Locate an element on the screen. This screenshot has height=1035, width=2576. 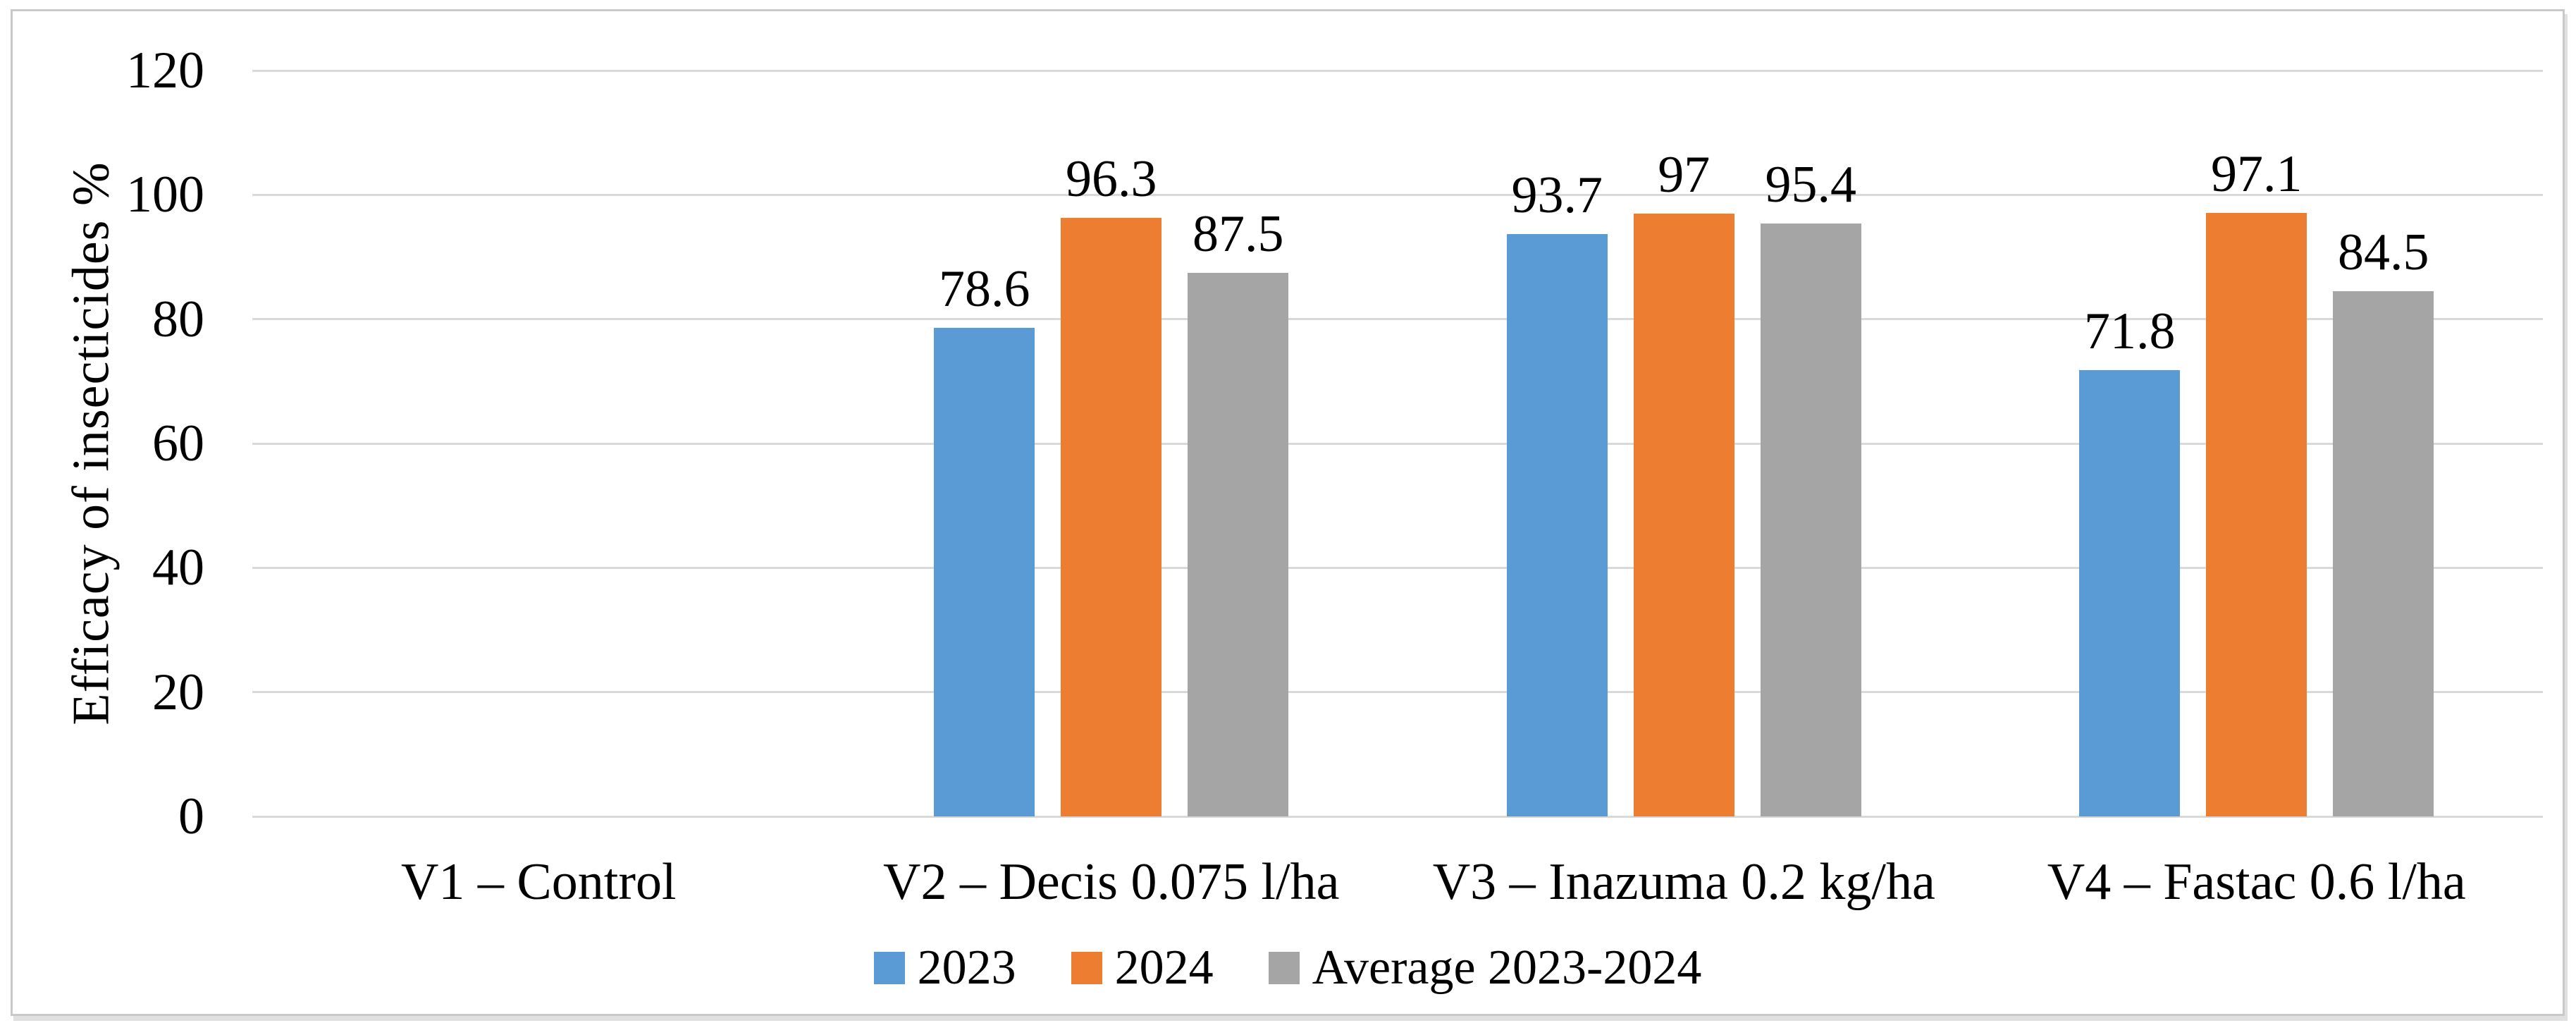
y-tick-label: 0 is located at coordinates (191, 816).